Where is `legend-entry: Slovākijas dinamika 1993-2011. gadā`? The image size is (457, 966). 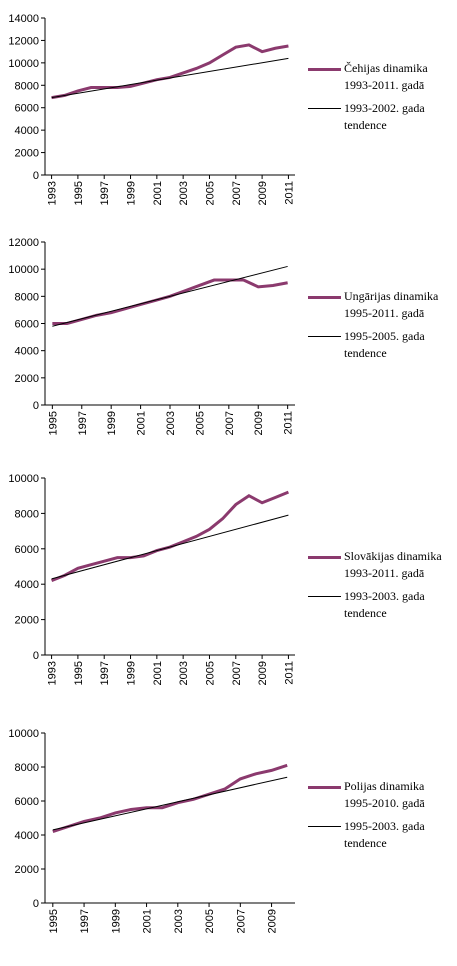
legend-entry: Slovākijas dinamika 1993-2011. gadā is located at coordinates (381, 565).